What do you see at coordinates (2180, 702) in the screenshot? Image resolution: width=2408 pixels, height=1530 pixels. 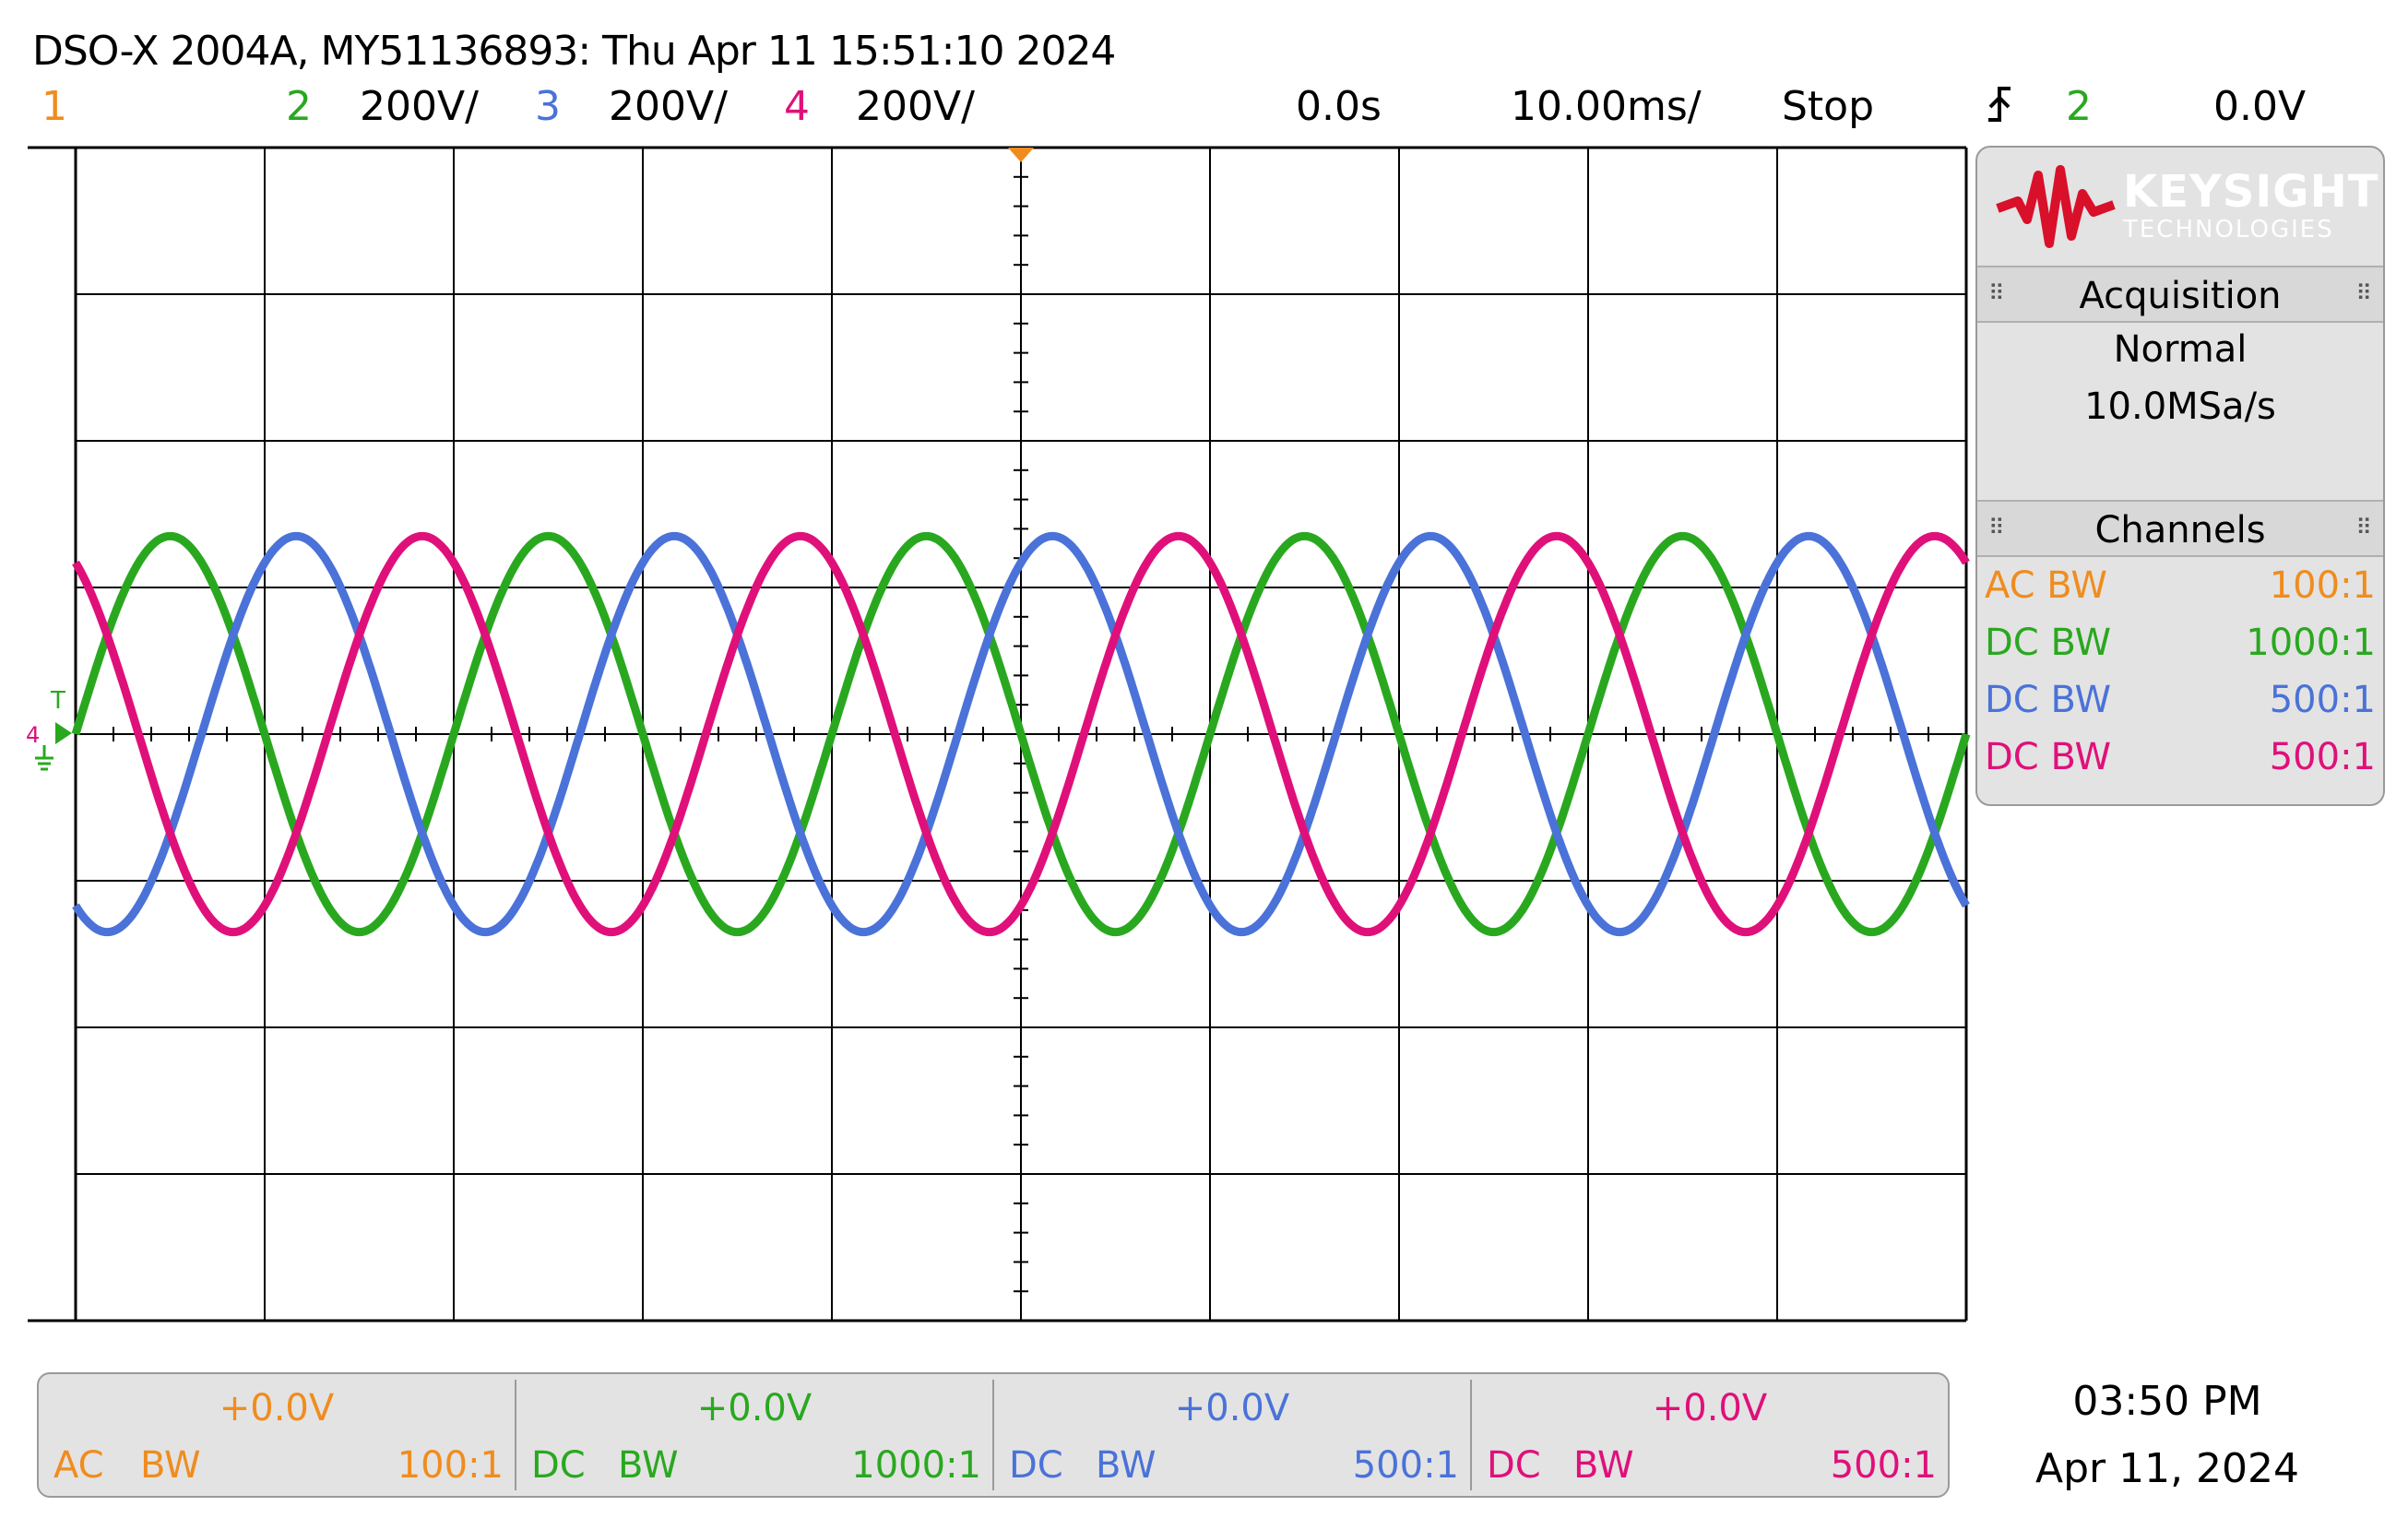 I see `panel-ch3-row: DC BW 500:1` at bounding box center [2180, 702].